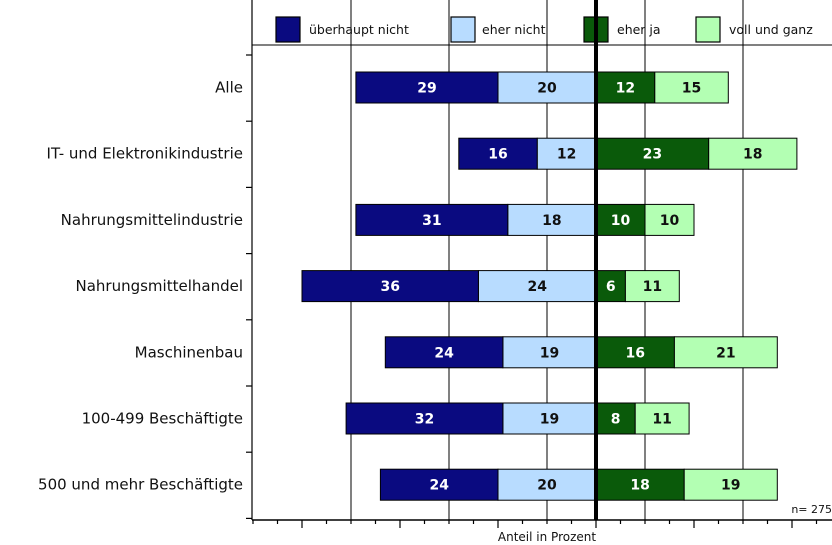 Image resolution: width=832 pixels, height=545 pixels. I want to click on legend-label-eher-nicht: eher nicht, so click(514, 29).